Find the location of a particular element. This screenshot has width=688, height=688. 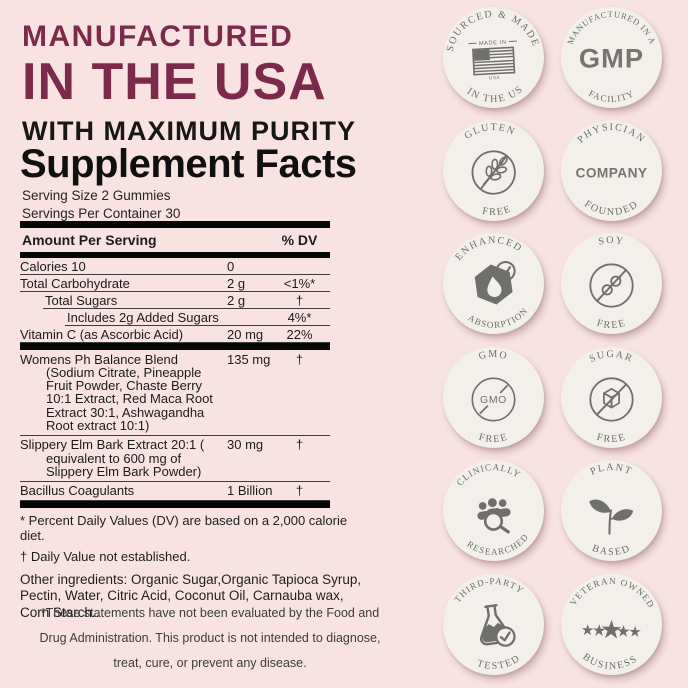

badge-gmp-facility: MANUFACTURED IN A FACILITY GMP is located at coordinates (611, 57).